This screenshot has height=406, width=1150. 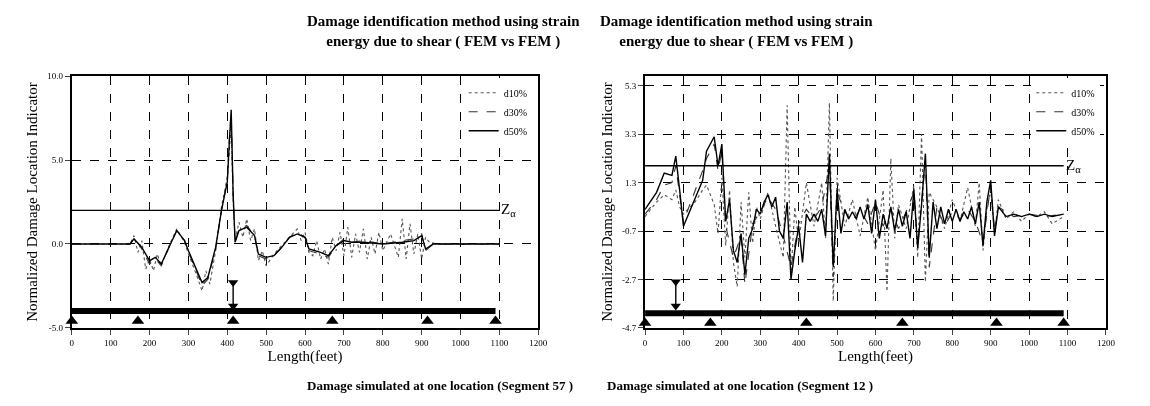 What do you see at coordinates (629, 279) in the screenshot?
I see `y-tick-label: -2.7` at bounding box center [629, 279].